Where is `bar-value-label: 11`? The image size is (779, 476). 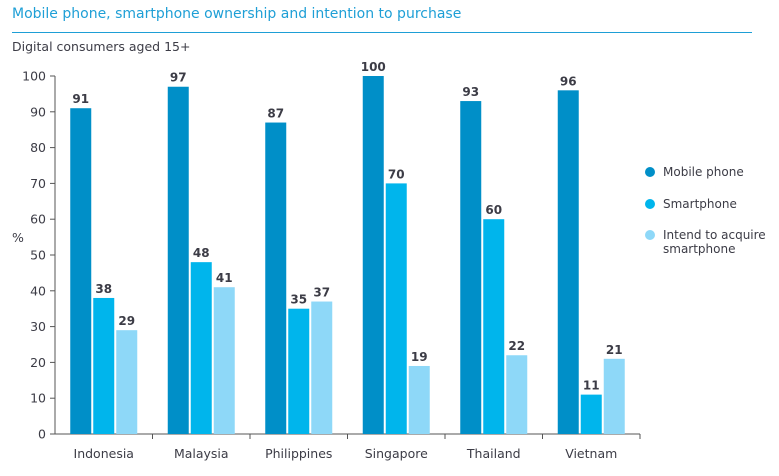 bar-value-label: 11 is located at coordinates (591, 386).